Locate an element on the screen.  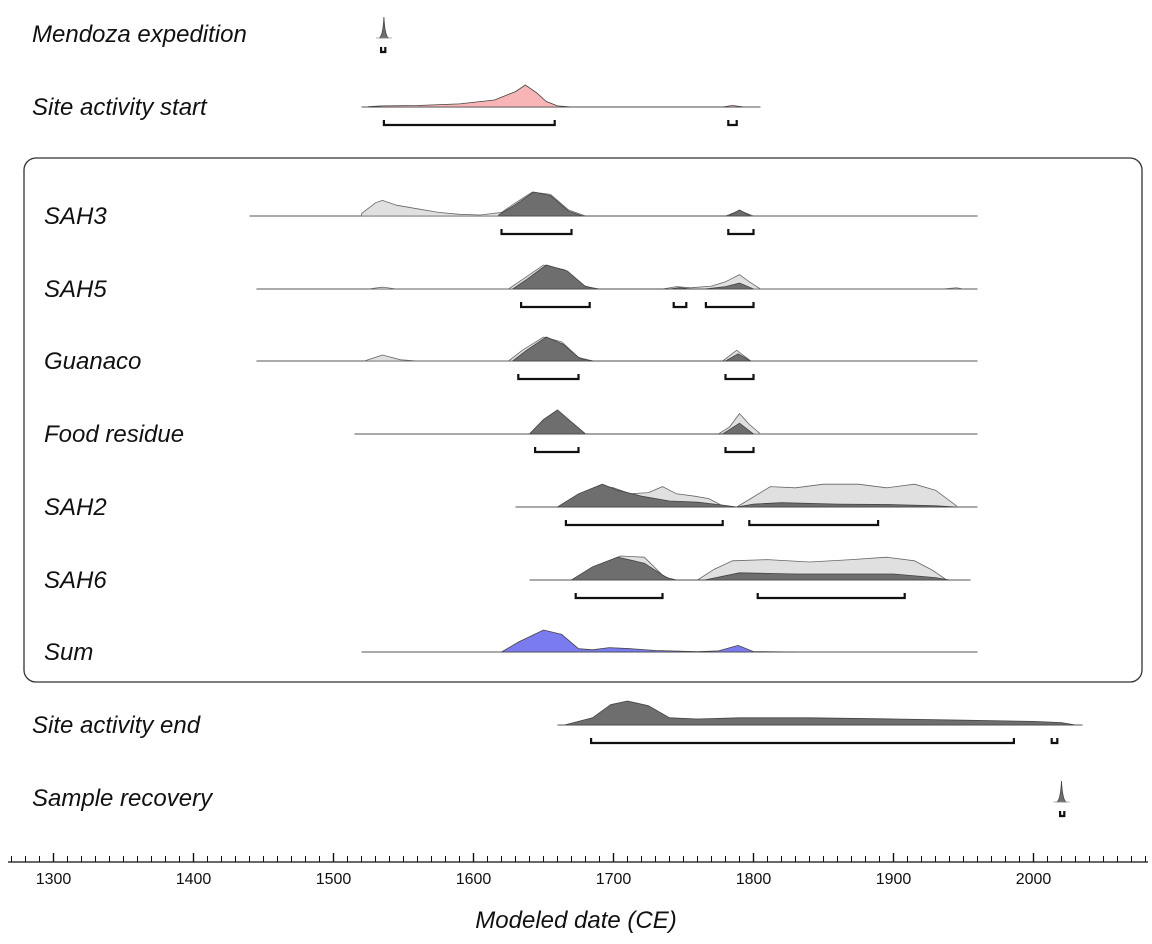
tick-label: 2000 is located at coordinates (1034, 879).